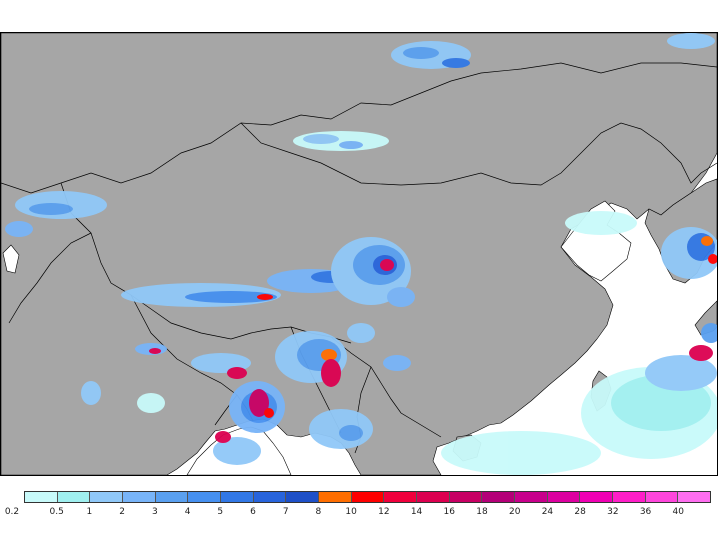  I want to click on colorbar-label: 4, so click(187, 512).